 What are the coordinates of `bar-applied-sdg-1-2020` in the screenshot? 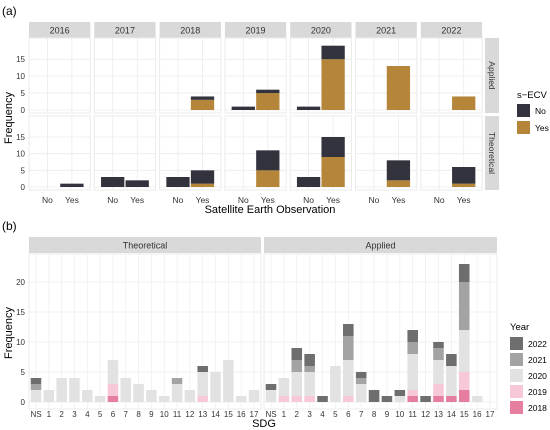 It's located at (284, 387).